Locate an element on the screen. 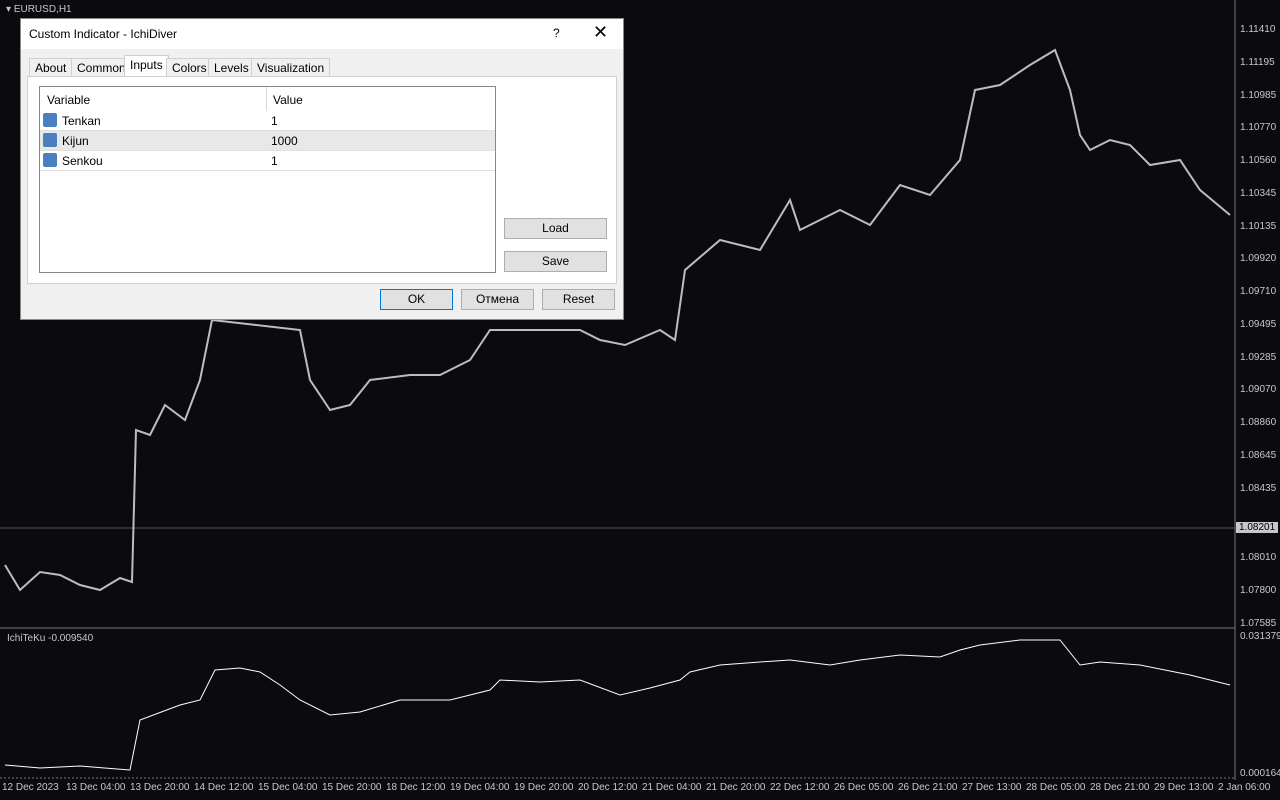 This screenshot has width=1280, height=800. table-row: Tenkan 1 is located at coordinates (267, 121).